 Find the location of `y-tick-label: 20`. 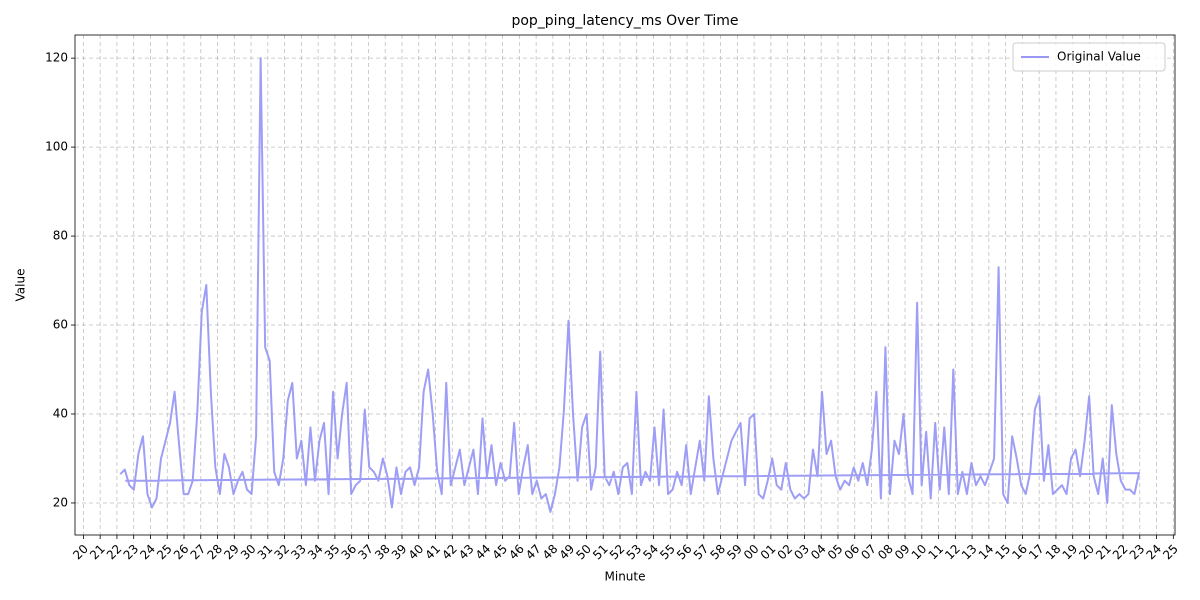

y-tick-label: 20 is located at coordinates (60, 502).